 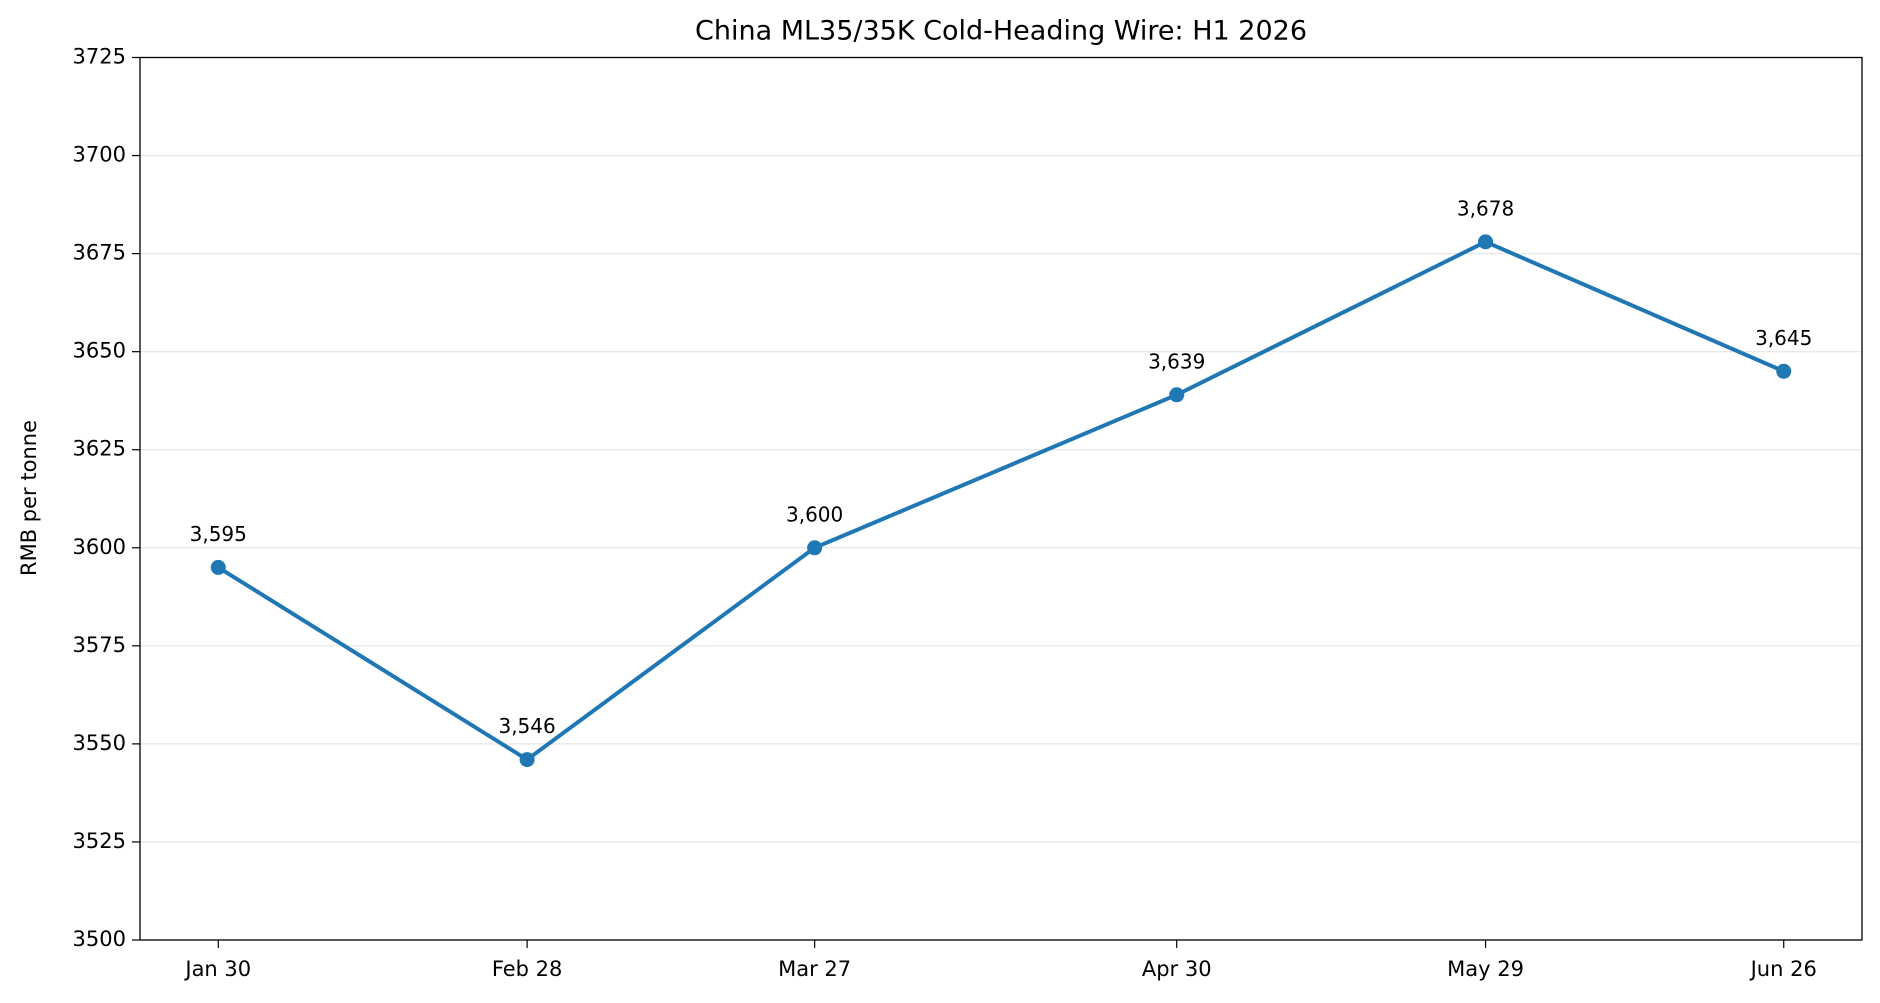 I want to click on y-tick-label: 3675, so click(x=99, y=253).